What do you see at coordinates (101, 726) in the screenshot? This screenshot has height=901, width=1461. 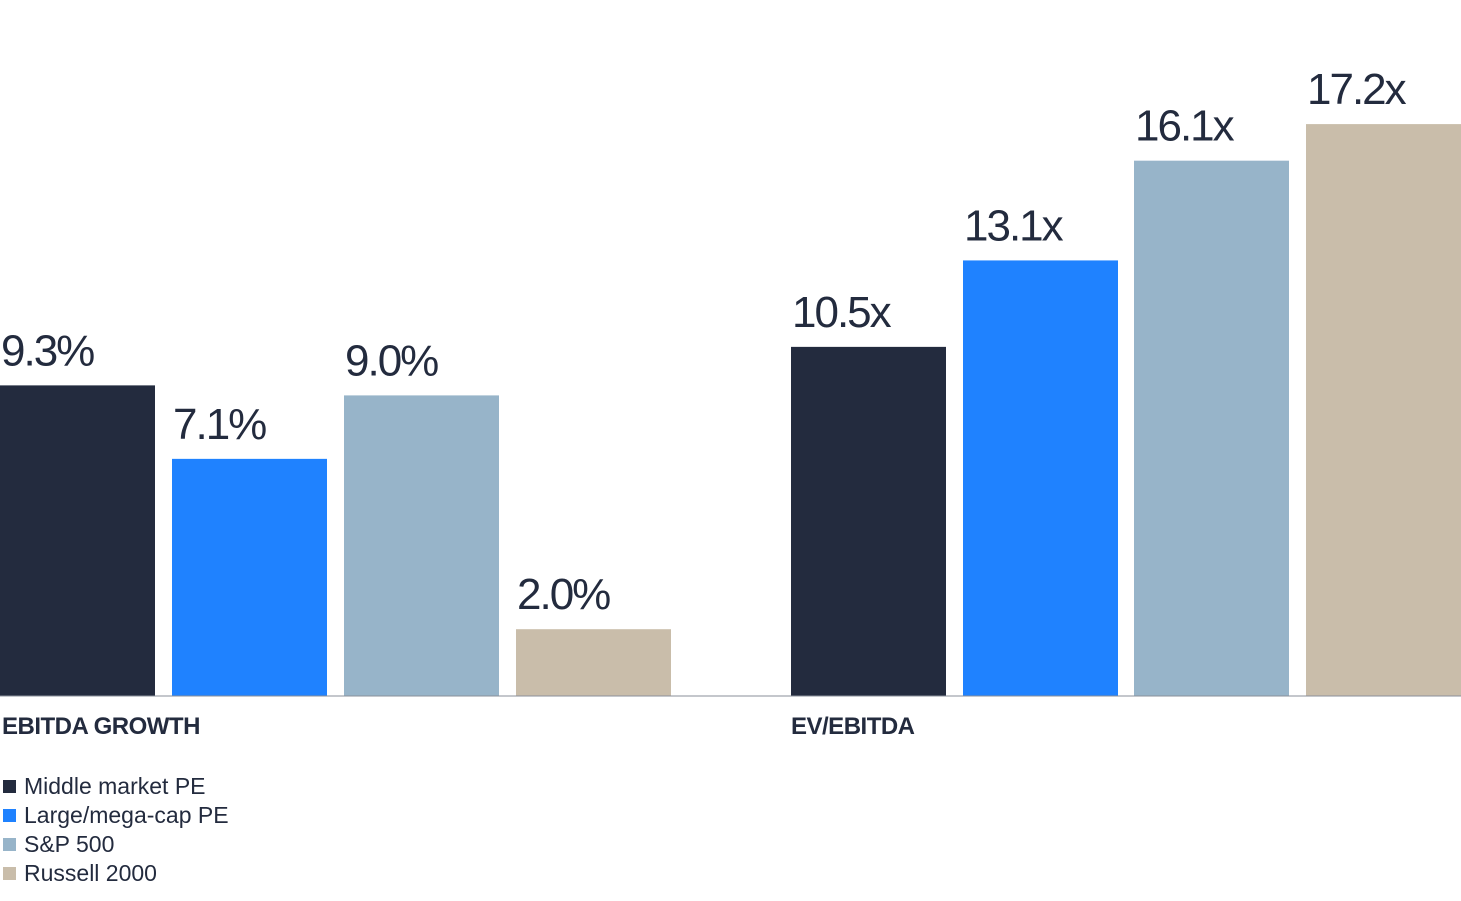 I see `group-label-ebitda-growth: EBITDA GROWTH` at bounding box center [101, 726].